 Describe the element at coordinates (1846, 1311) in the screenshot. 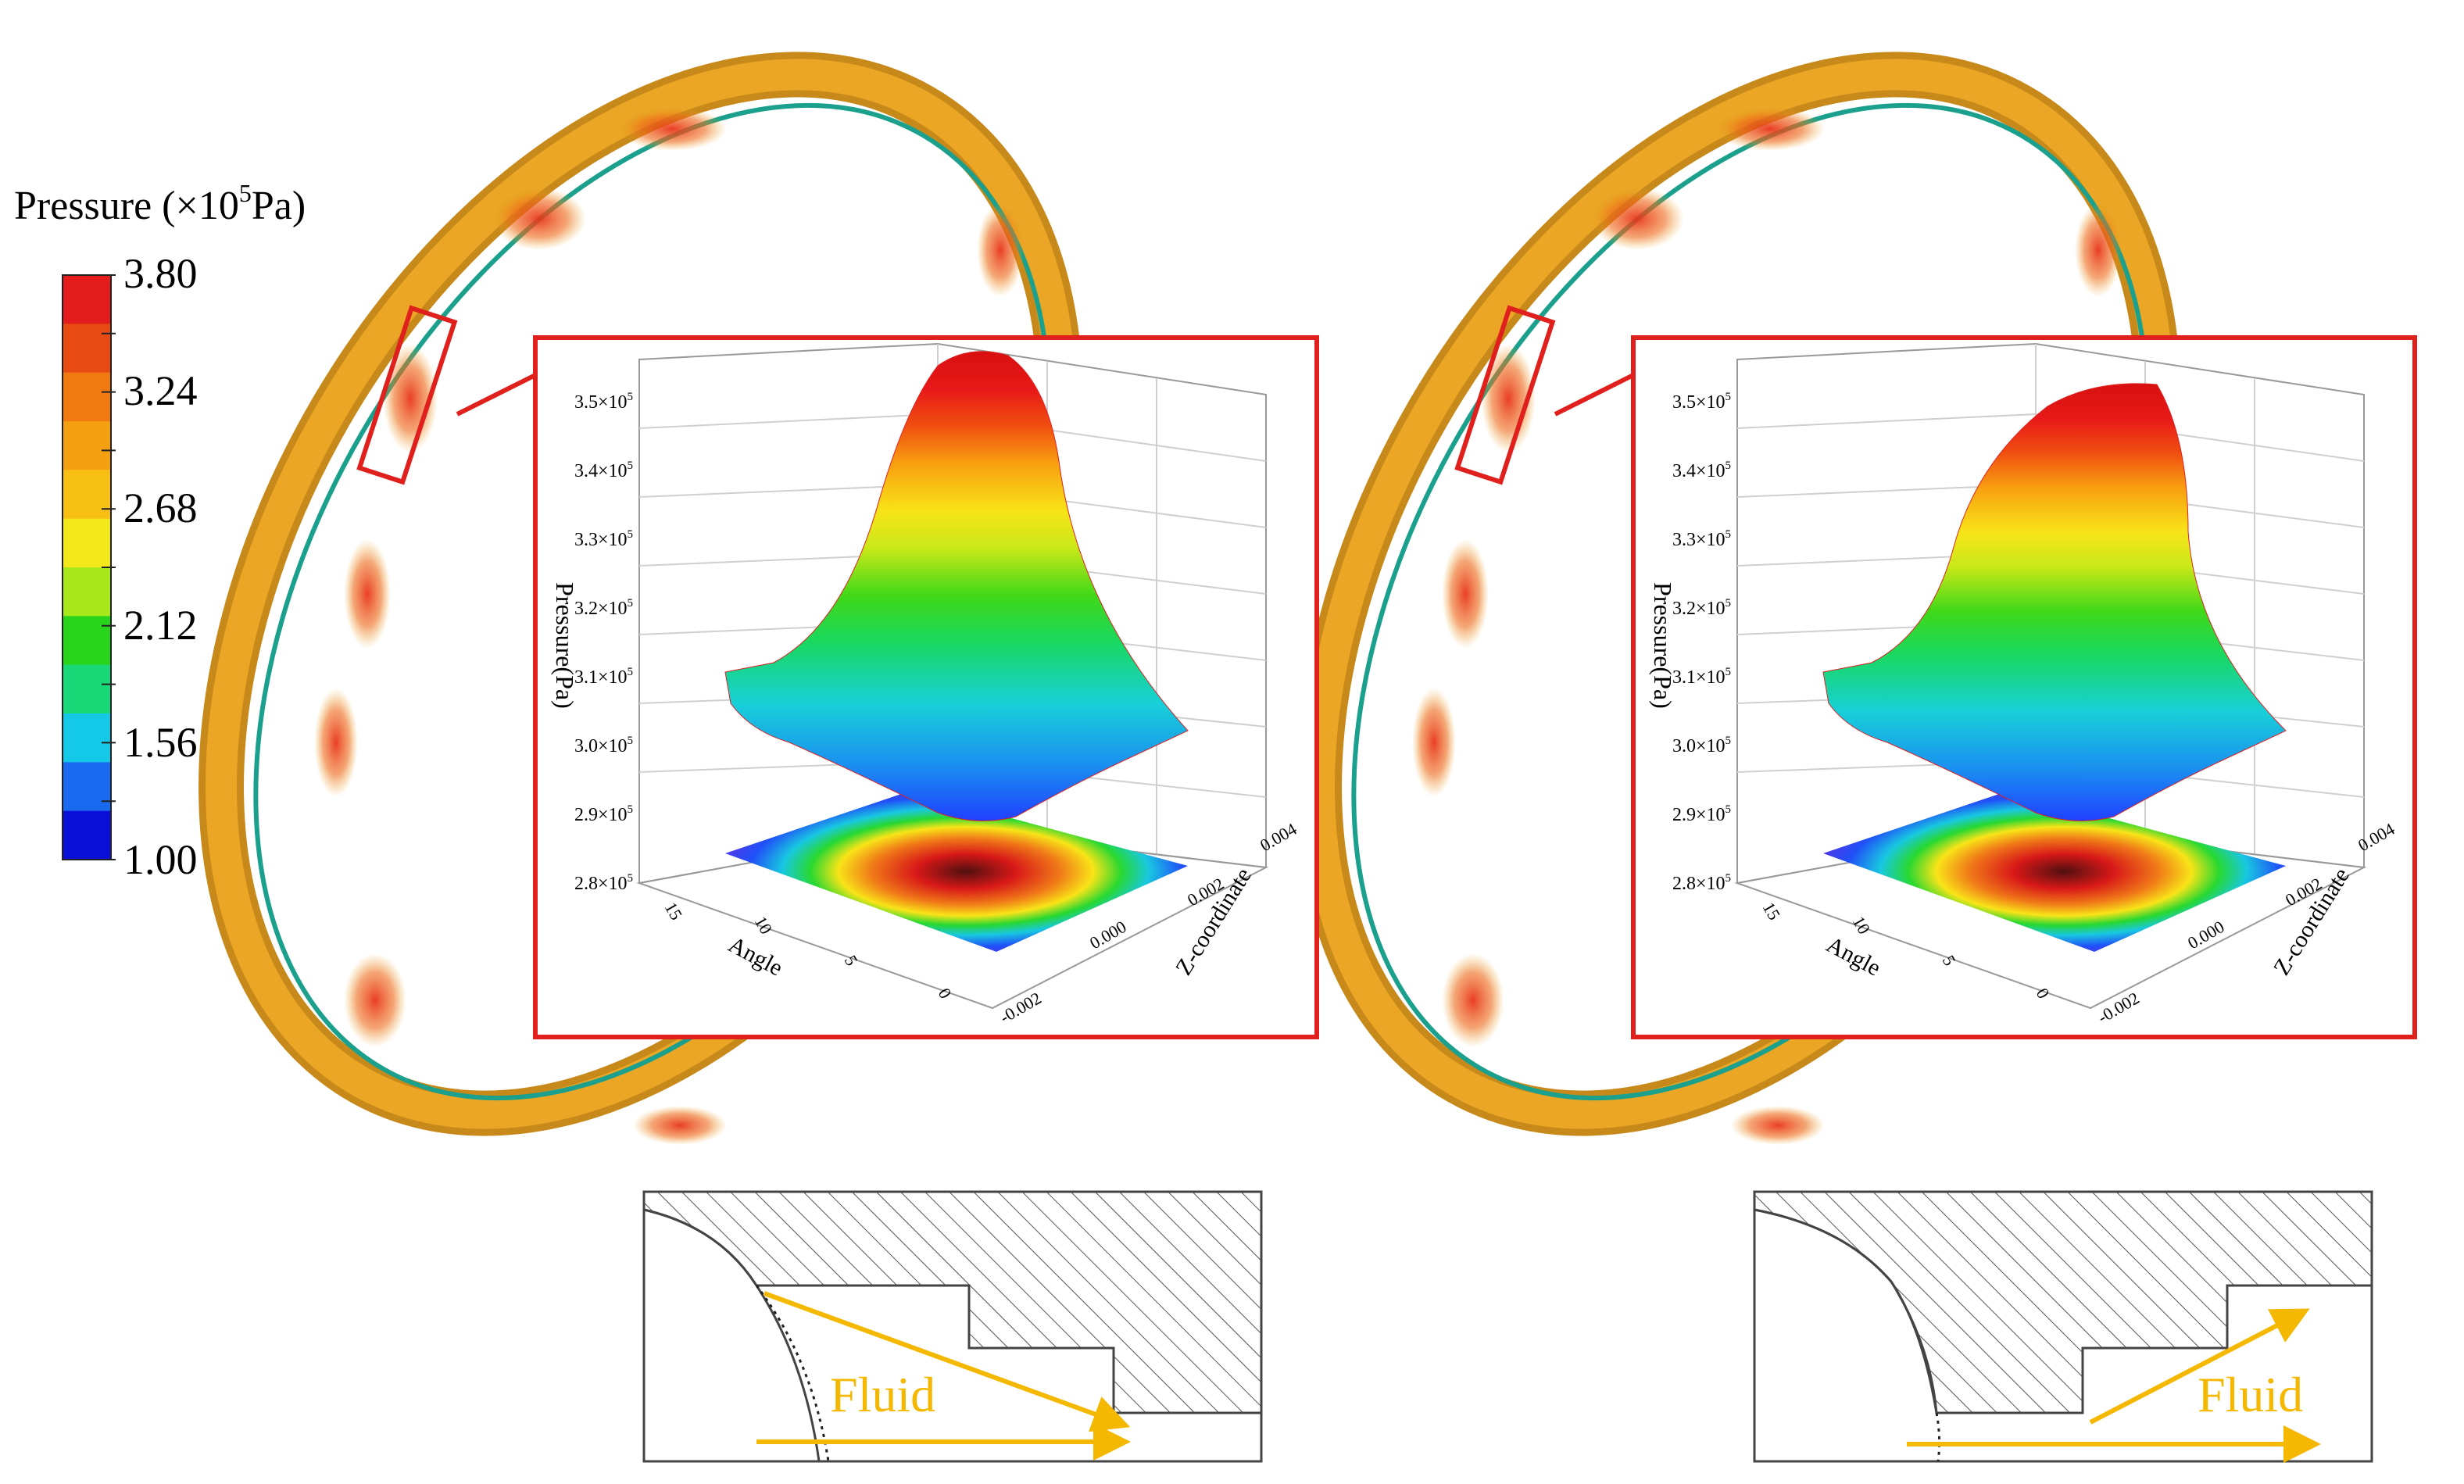

I see `roller-contour` at that location.